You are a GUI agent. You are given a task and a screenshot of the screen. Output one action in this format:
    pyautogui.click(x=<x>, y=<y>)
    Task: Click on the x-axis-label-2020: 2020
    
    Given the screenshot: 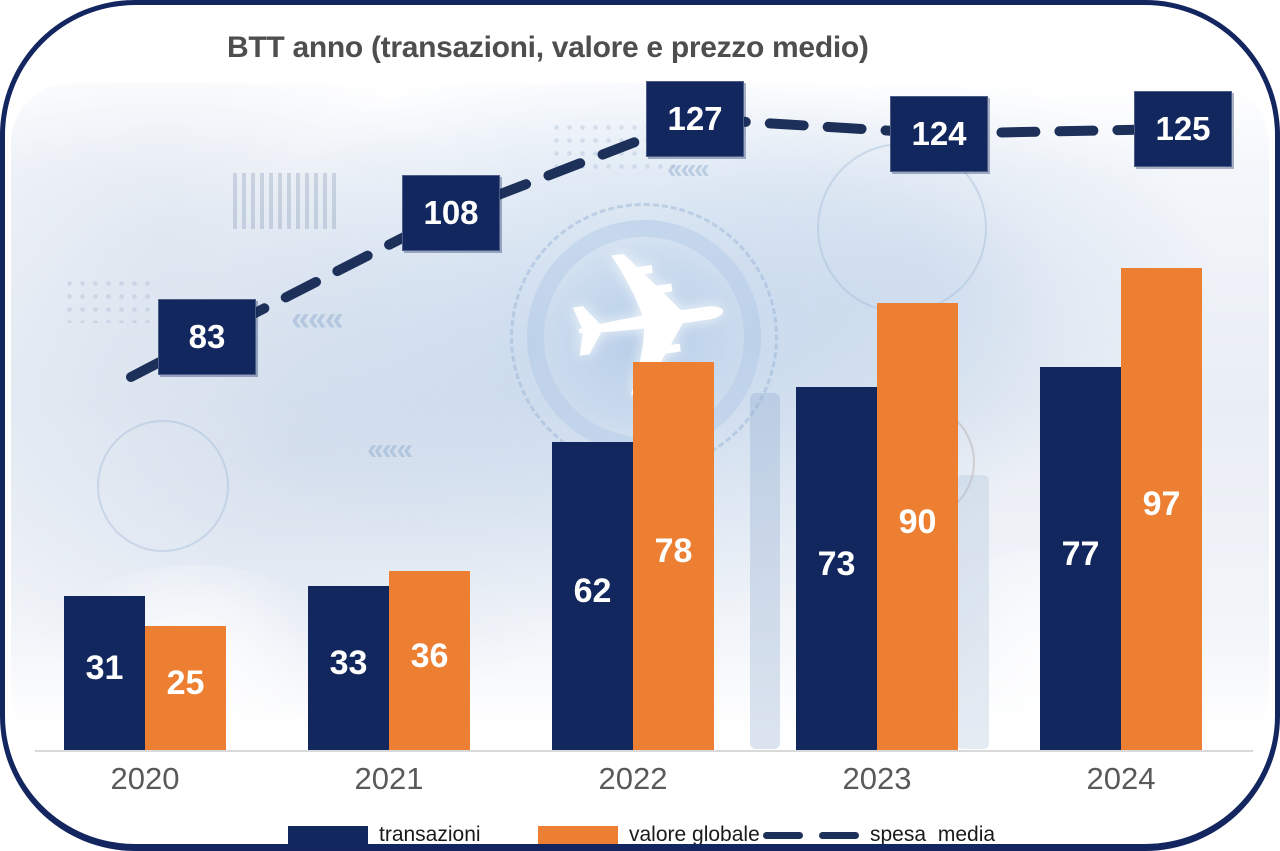 What is the action you would take?
    pyautogui.click(x=145, y=778)
    